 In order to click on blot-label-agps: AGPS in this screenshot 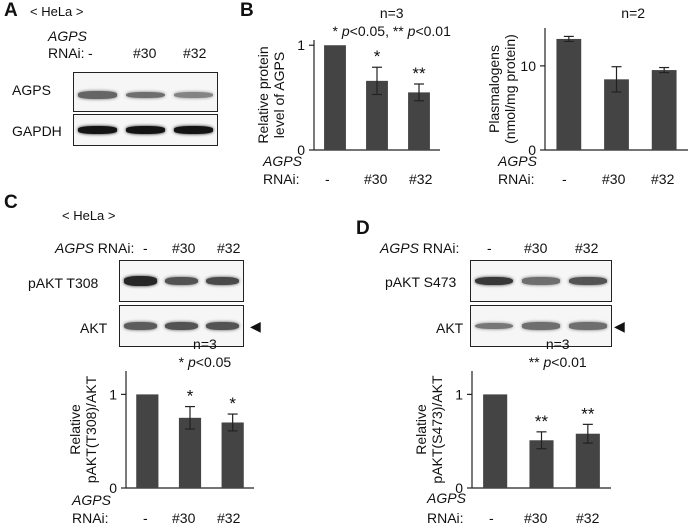, I will do `click(31, 90)`.